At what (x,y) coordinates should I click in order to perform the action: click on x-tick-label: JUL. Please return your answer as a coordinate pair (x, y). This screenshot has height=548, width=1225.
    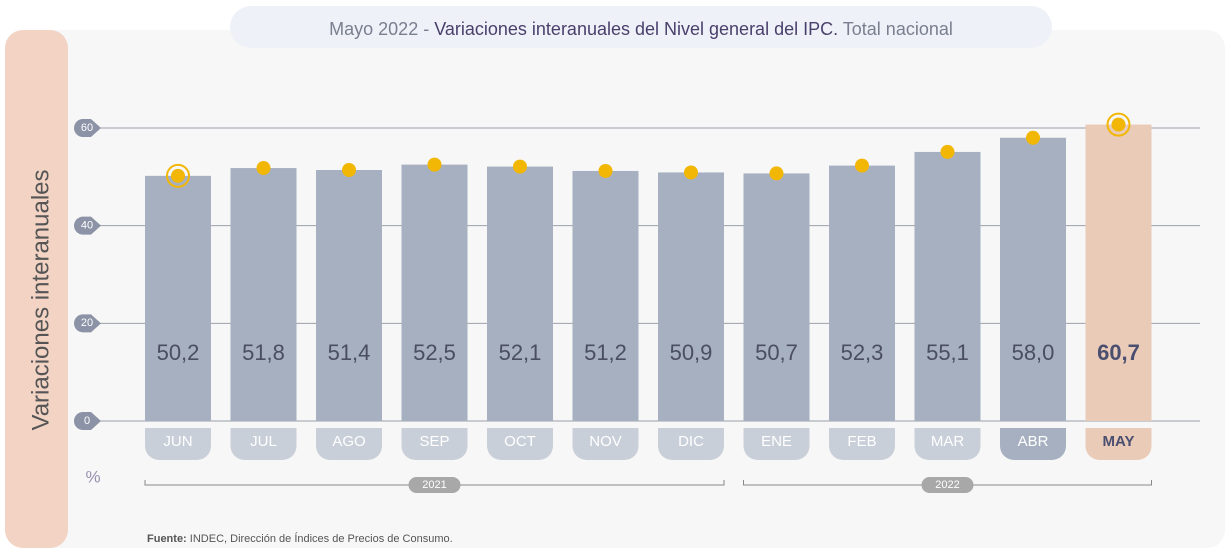
    Looking at the image, I should click on (263, 441).